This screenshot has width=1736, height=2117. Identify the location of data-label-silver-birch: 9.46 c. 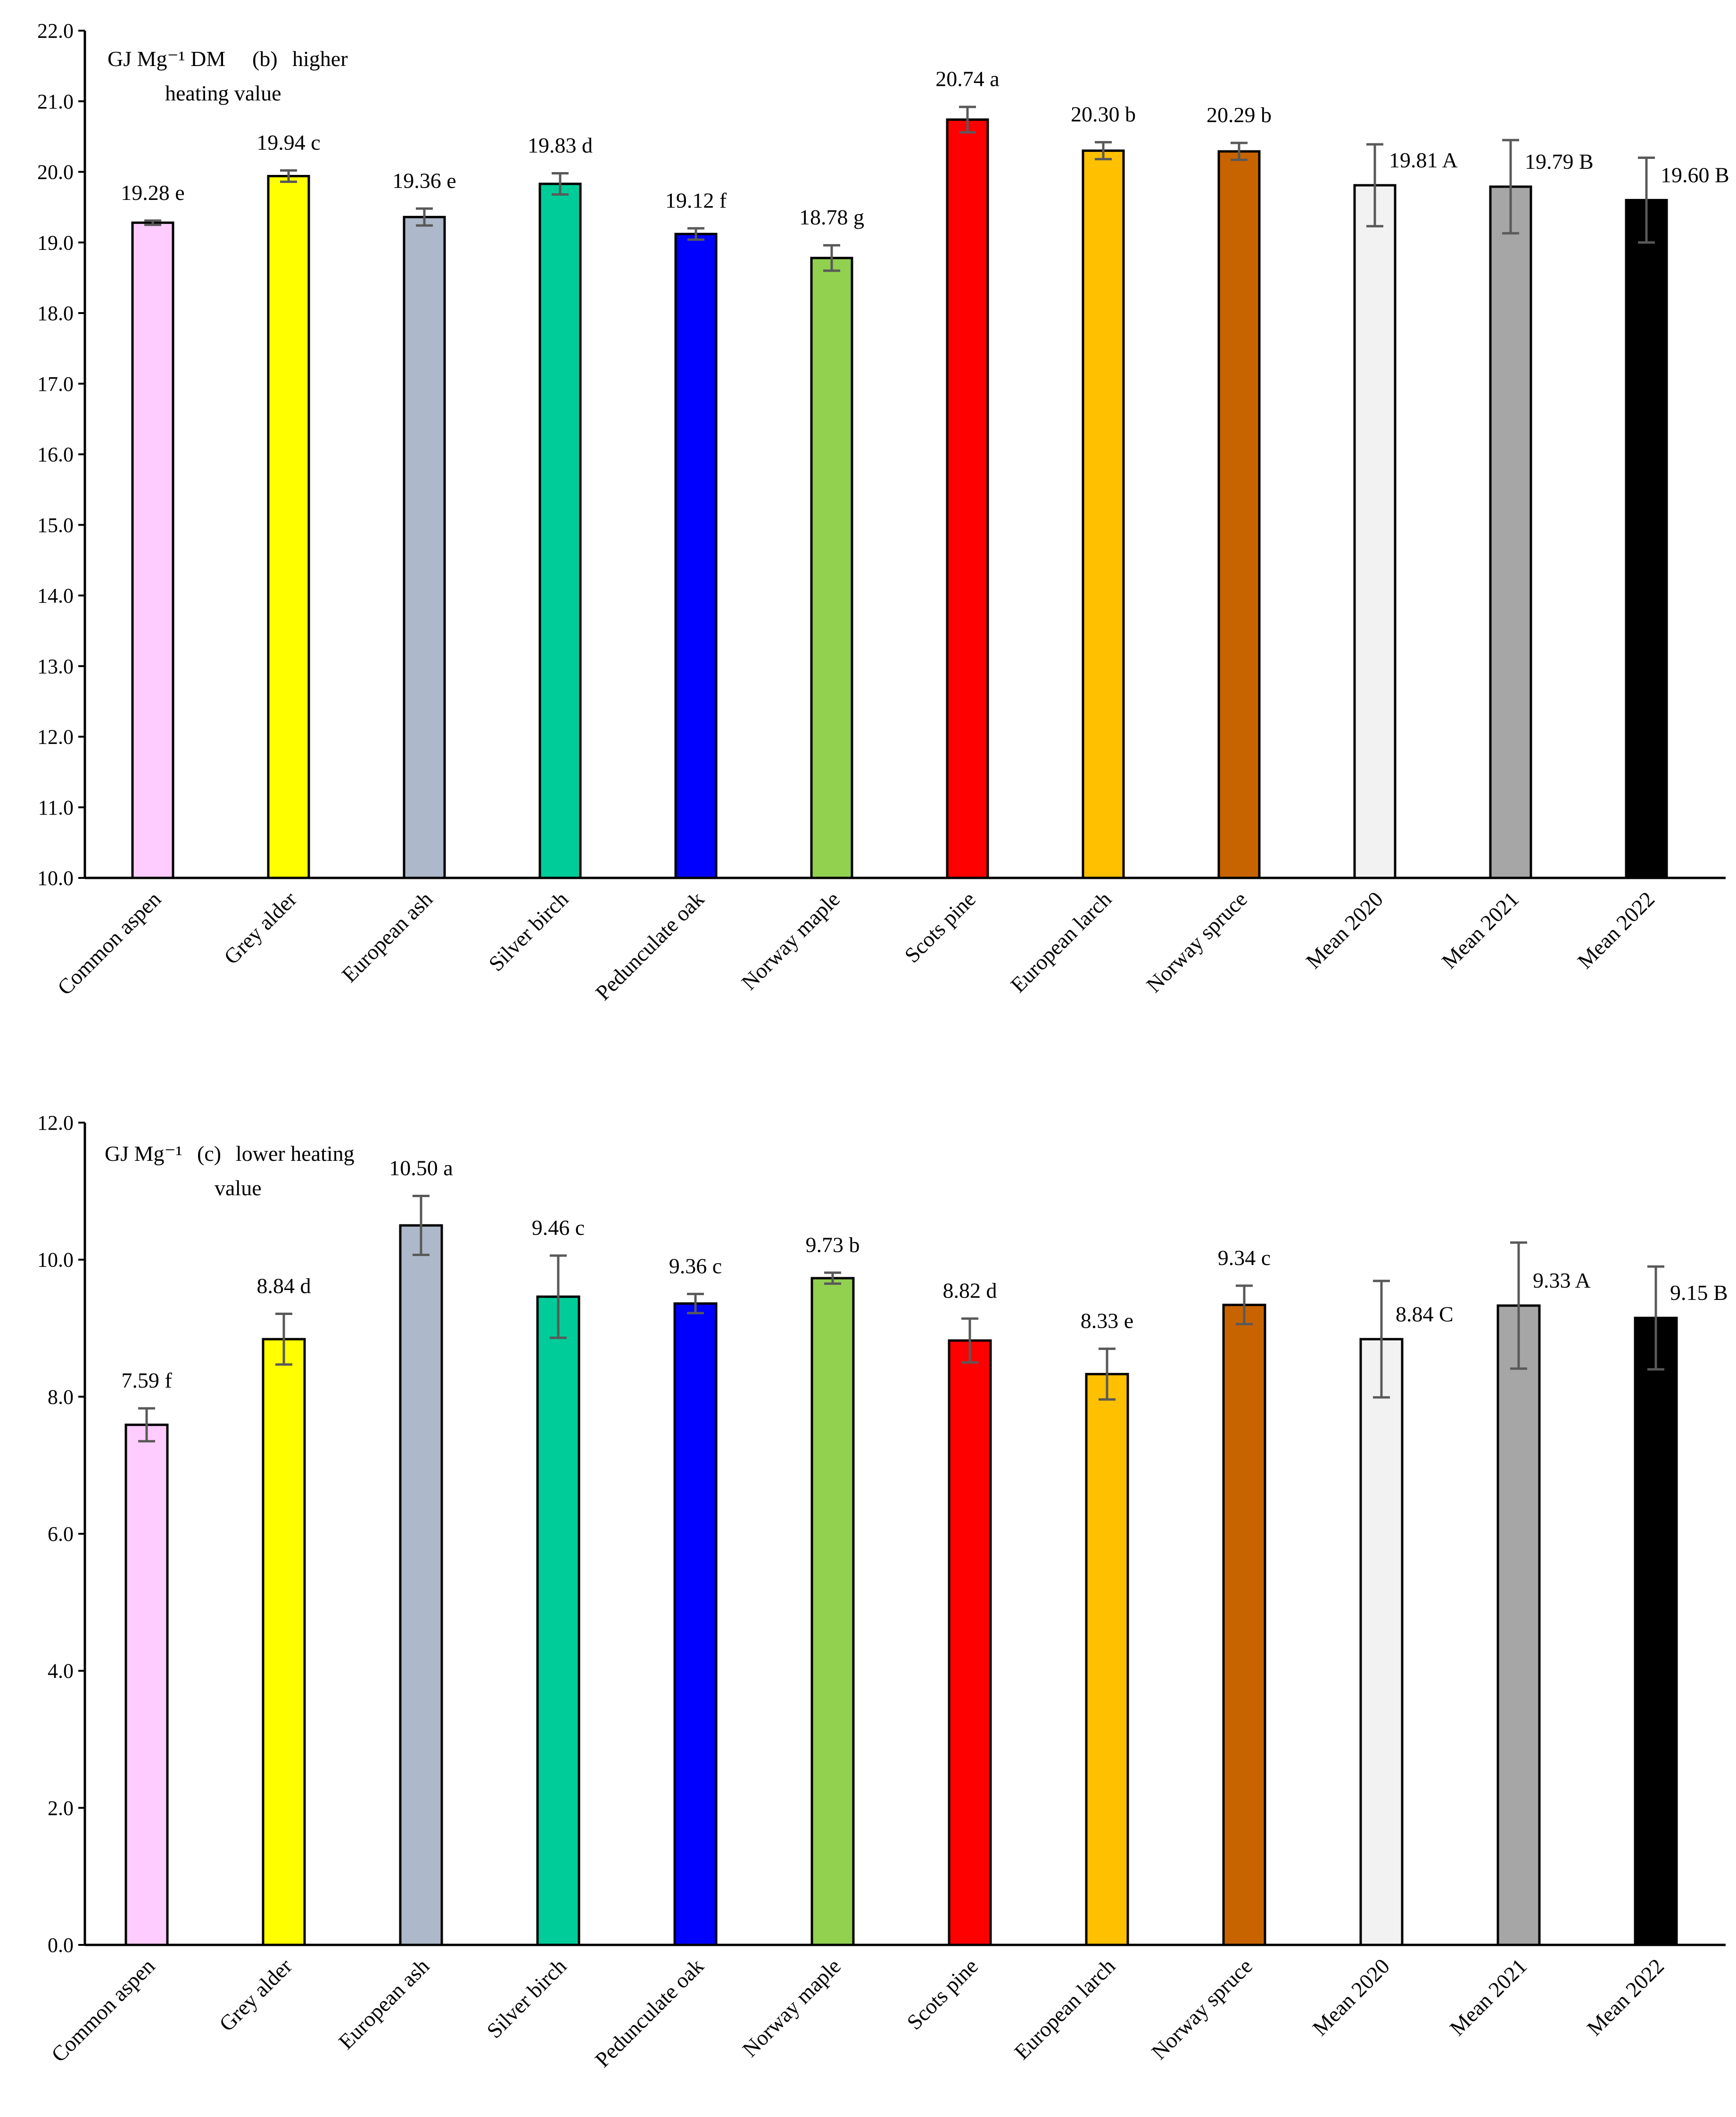
(558, 1228).